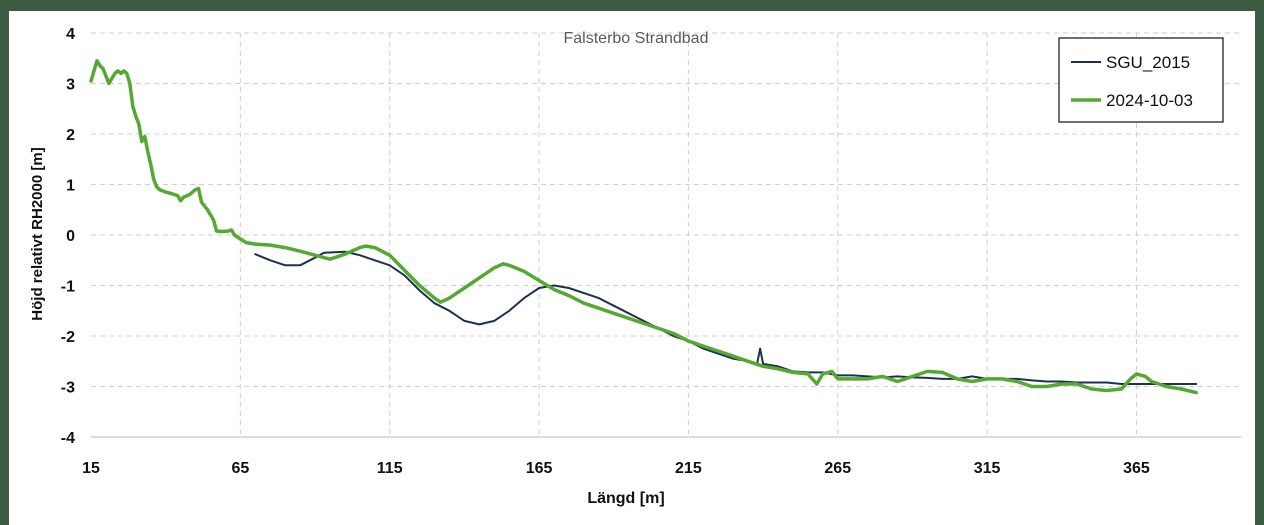  What do you see at coordinates (390, 468) in the screenshot?
I see `x-tick-label: 115` at bounding box center [390, 468].